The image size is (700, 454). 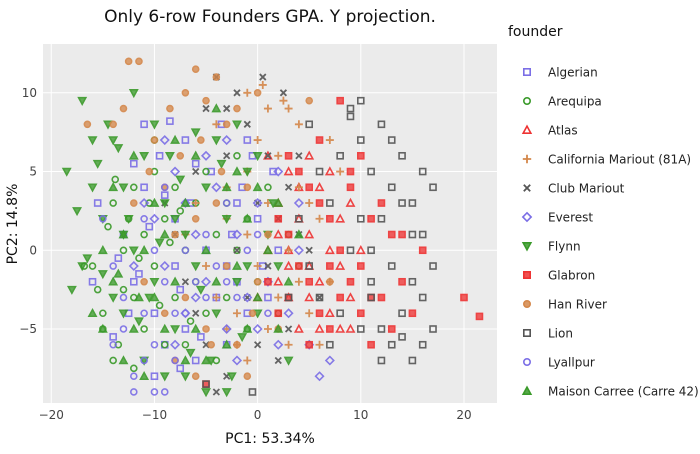 I want to click on legend-label: Maison Carree (Carre 42), so click(x=623, y=392).